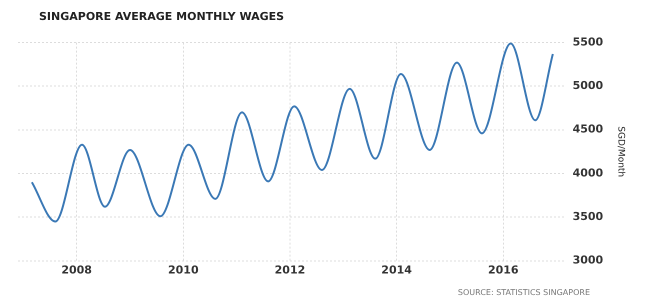 The height and width of the screenshot is (303, 650). I want to click on y2-tick-label: 5000, so click(588, 85).